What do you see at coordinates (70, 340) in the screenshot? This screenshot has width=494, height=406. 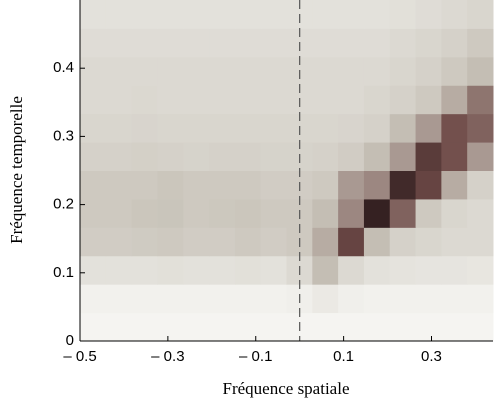 I see `y-tick-label: 0` at bounding box center [70, 340].